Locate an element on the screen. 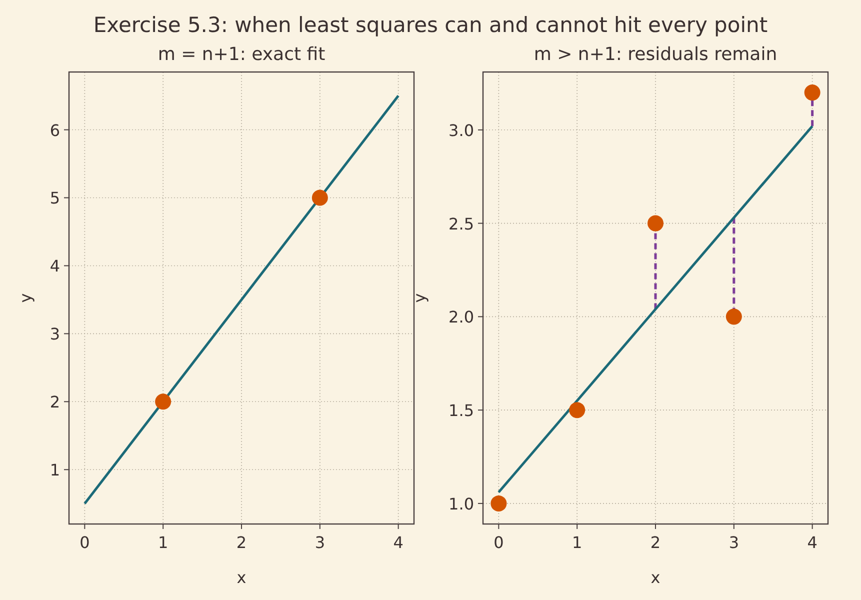 The image size is (861, 600). chart-subtitle: m = n+1: exact fit is located at coordinates (242, 54).